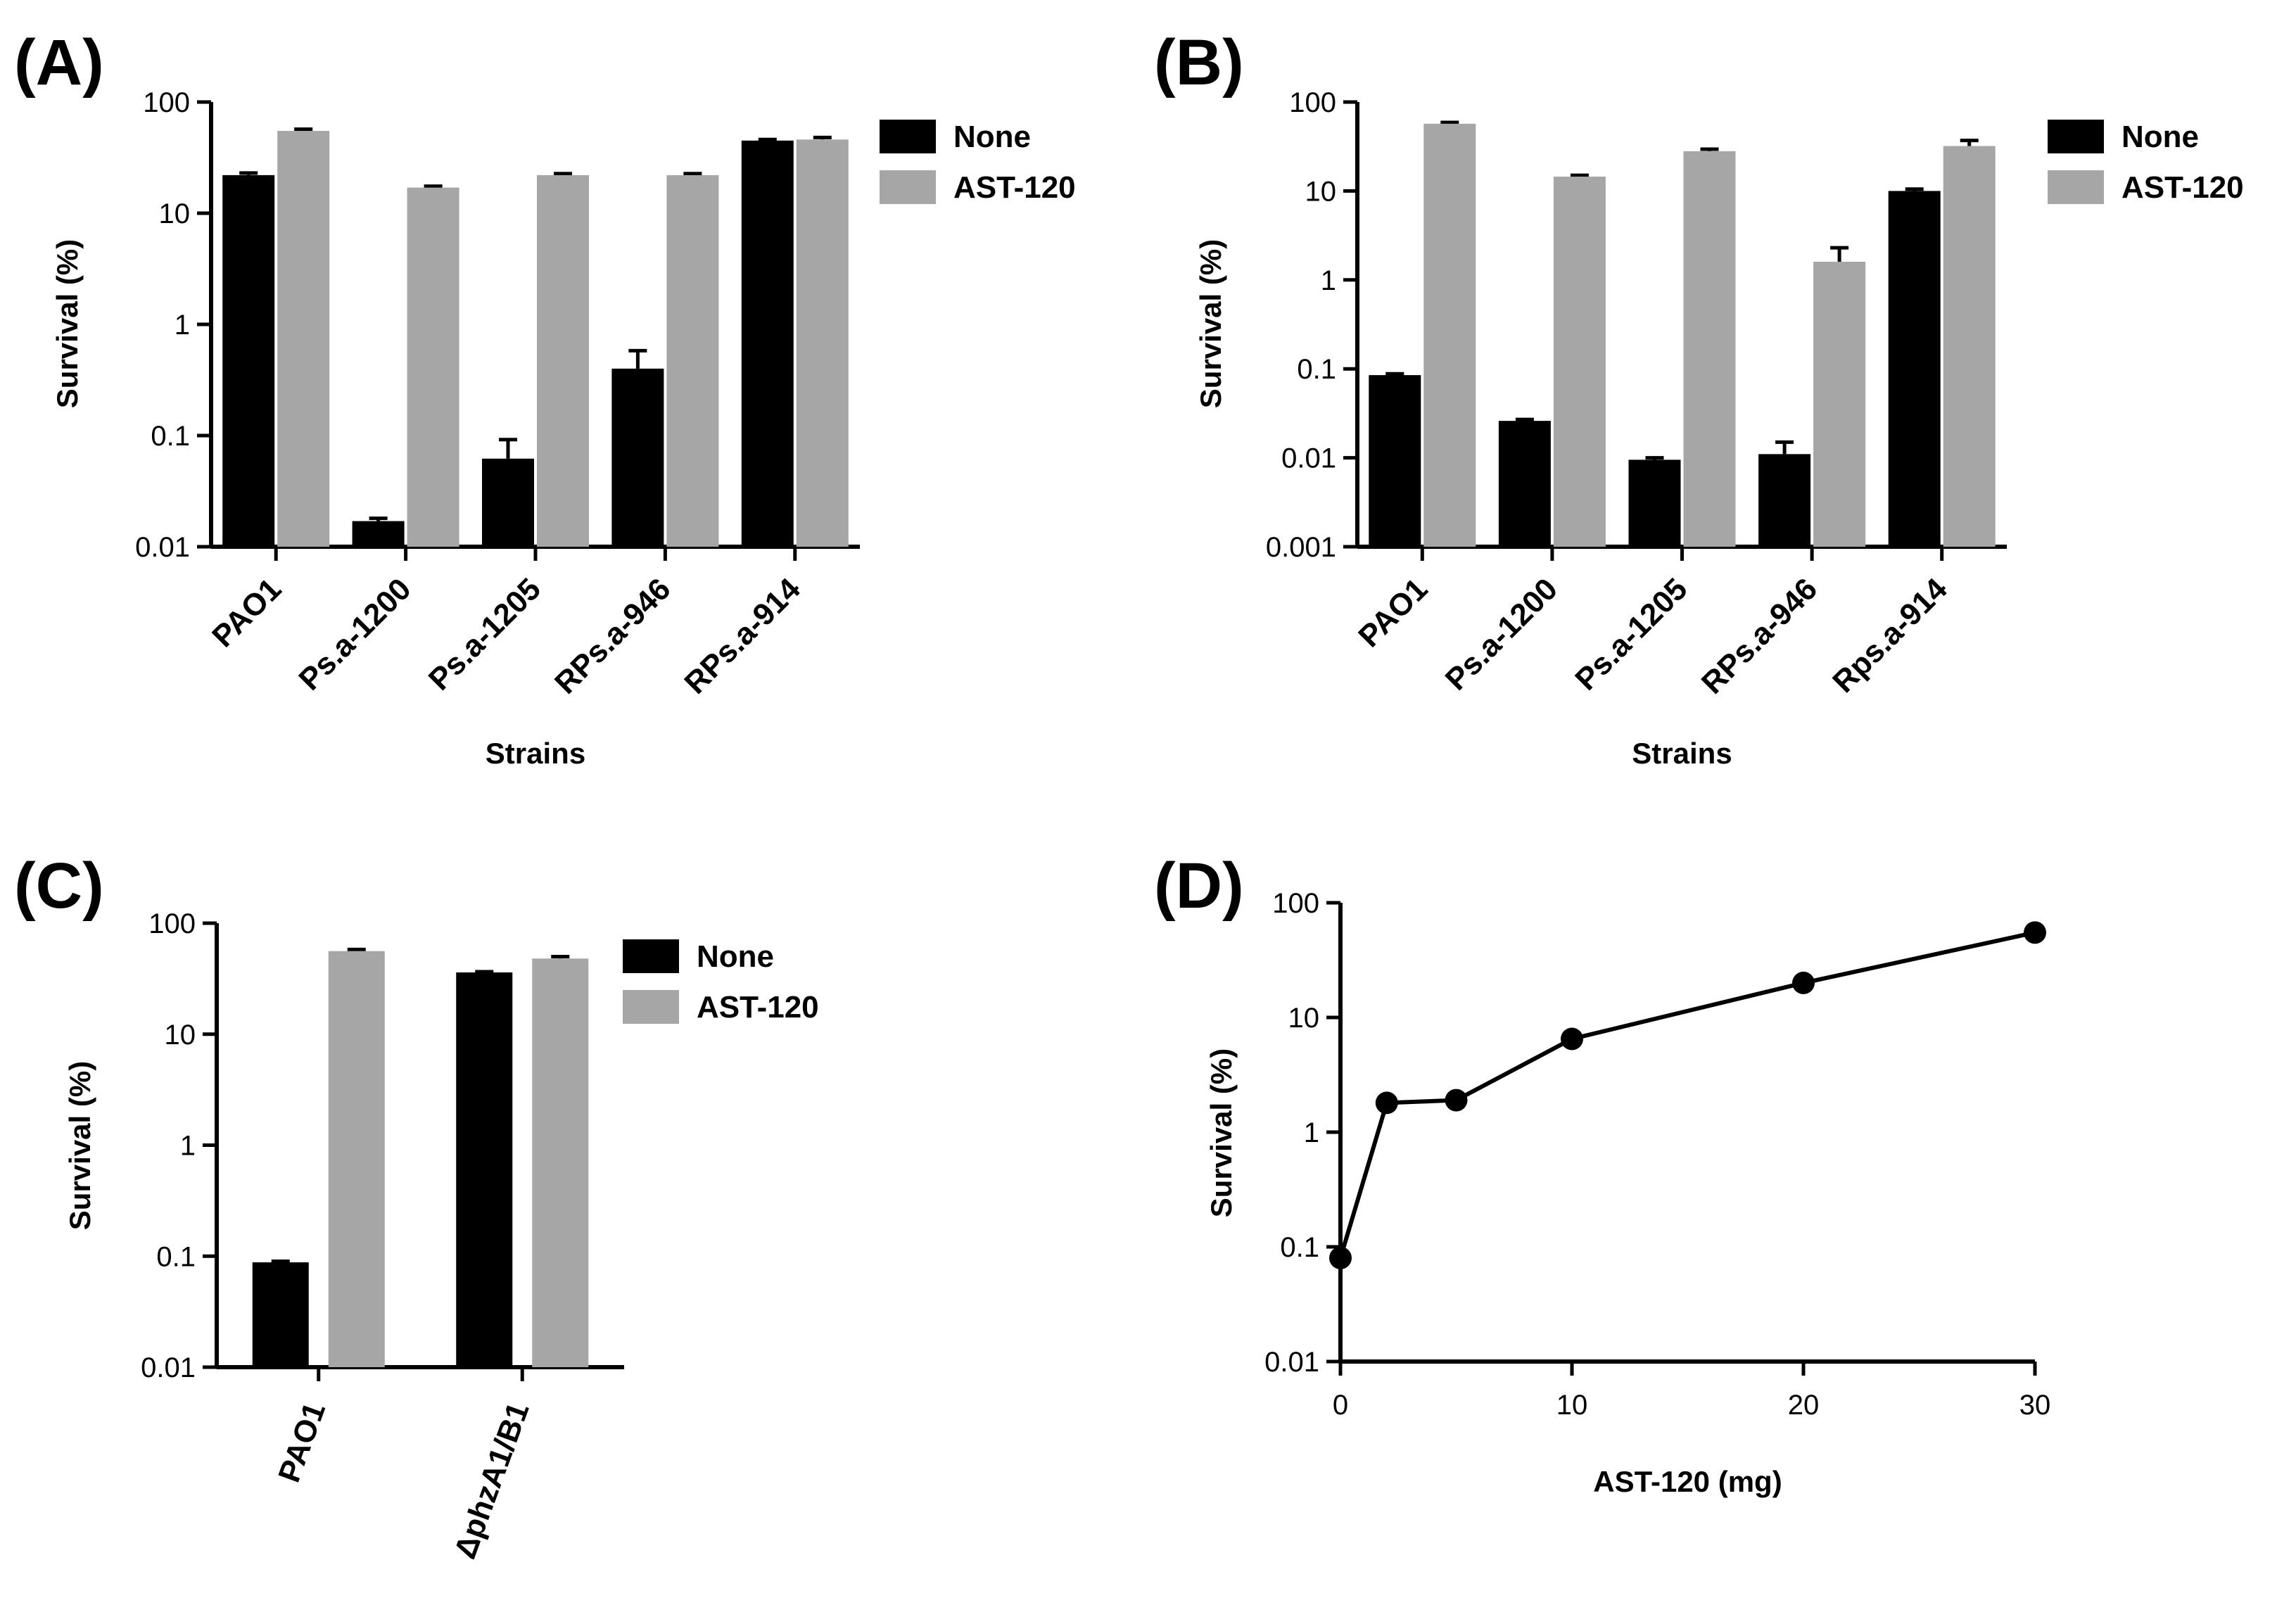  I want to click on y-tick-label: 0.001, so click(1301, 547).